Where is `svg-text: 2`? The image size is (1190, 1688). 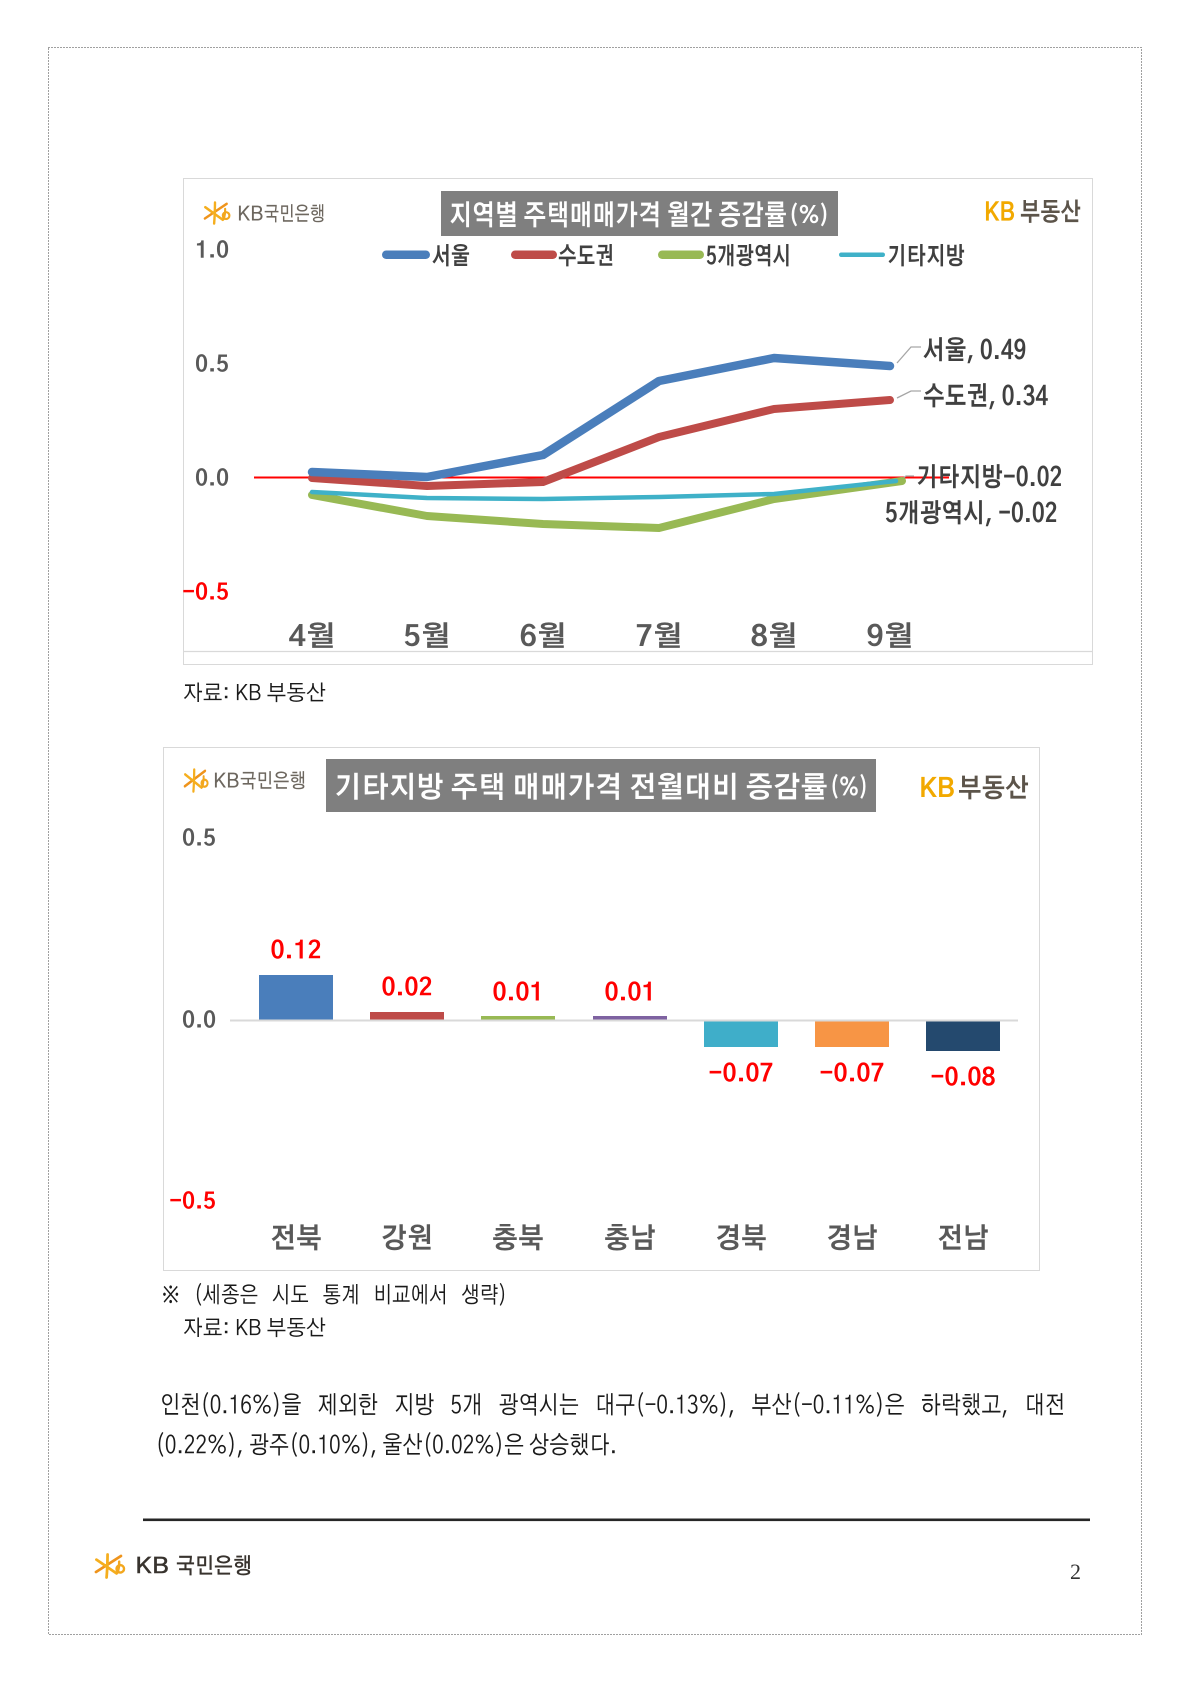
svg-text: 2 is located at coordinates (1075, 1571).